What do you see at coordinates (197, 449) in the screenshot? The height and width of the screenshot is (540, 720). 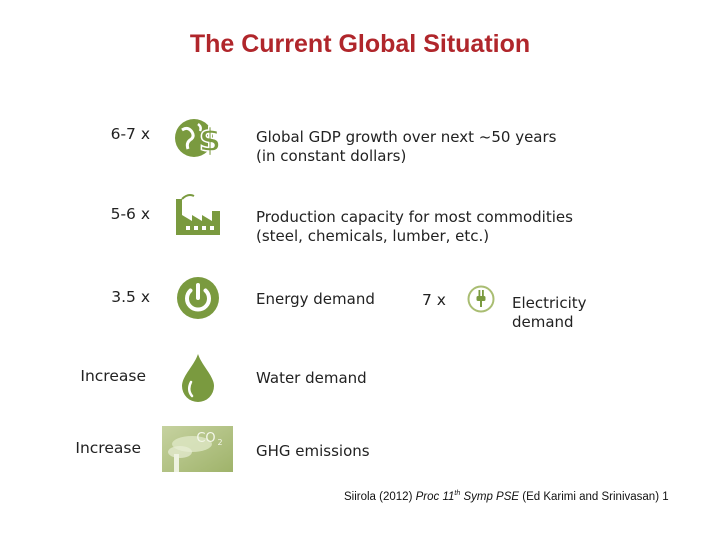 I see `co2-smokestack-icon: CO 2` at bounding box center [197, 449].